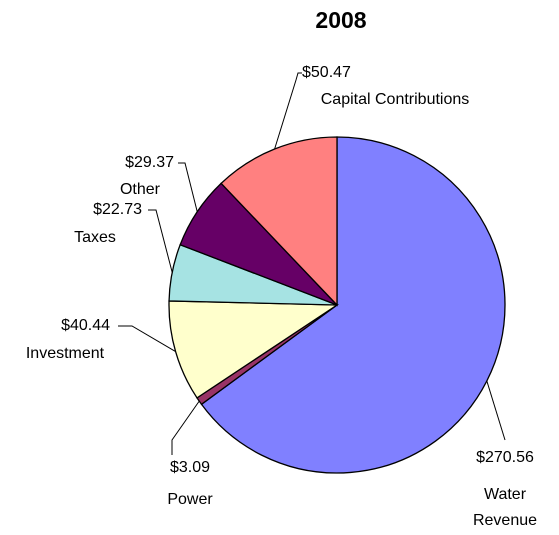  What do you see at coordinates (190, 467) in the screenshot?
I see `value-label: $3.09` at bounding box center [190, 467].